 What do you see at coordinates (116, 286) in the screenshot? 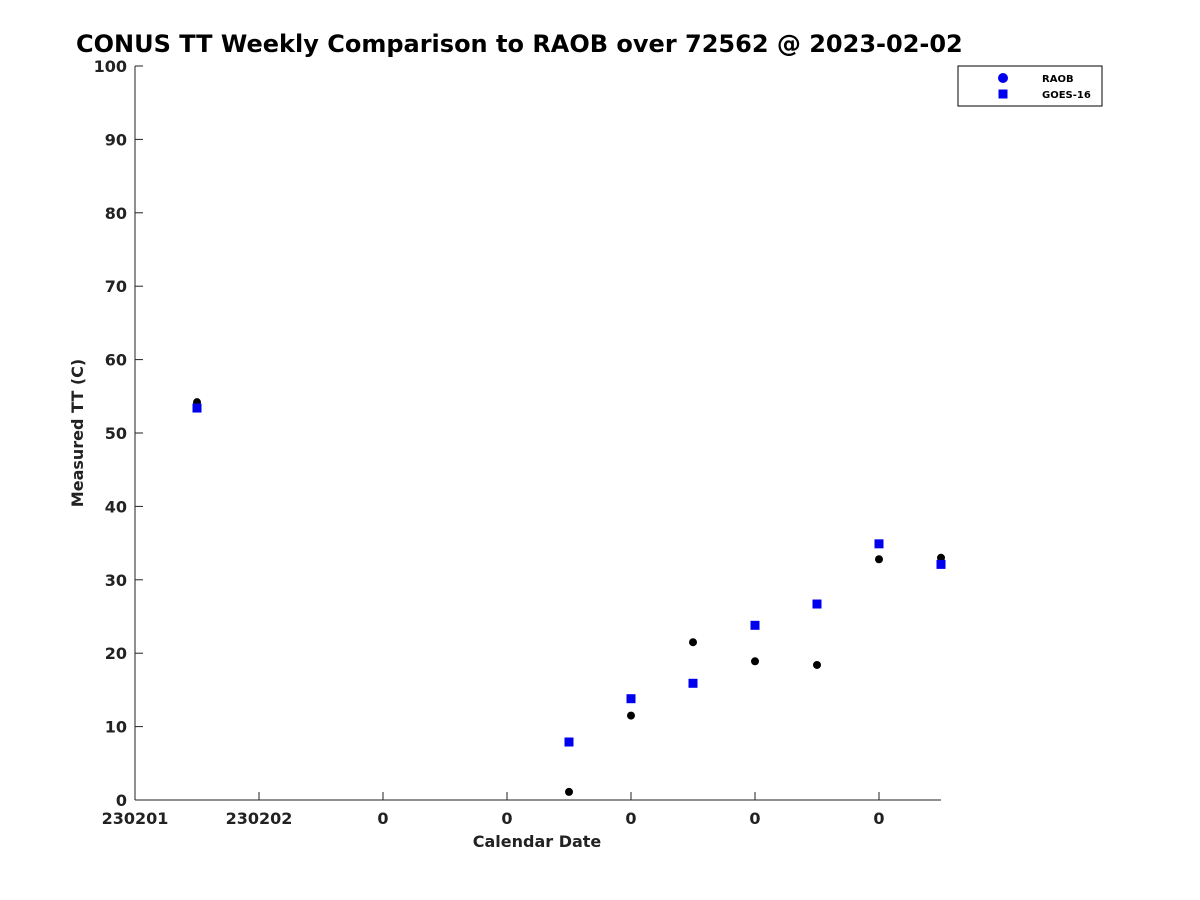
I see `y-tick-label: 70` at bounding box center [116, 286].